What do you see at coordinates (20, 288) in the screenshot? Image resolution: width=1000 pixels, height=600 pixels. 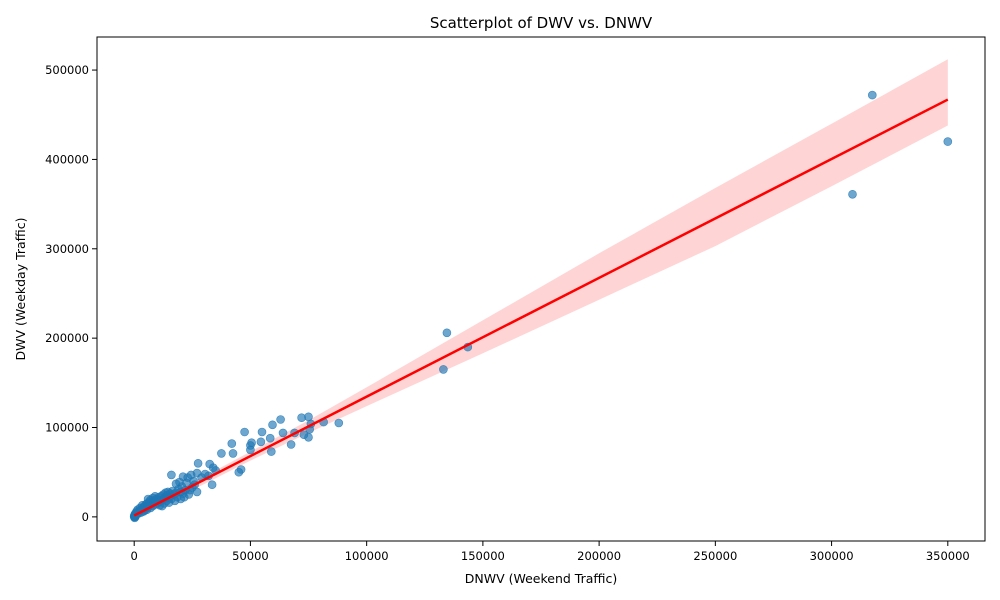 I see `y-axis-label: DWV (Weekday Traffic)` at bounding box center [20, 288].